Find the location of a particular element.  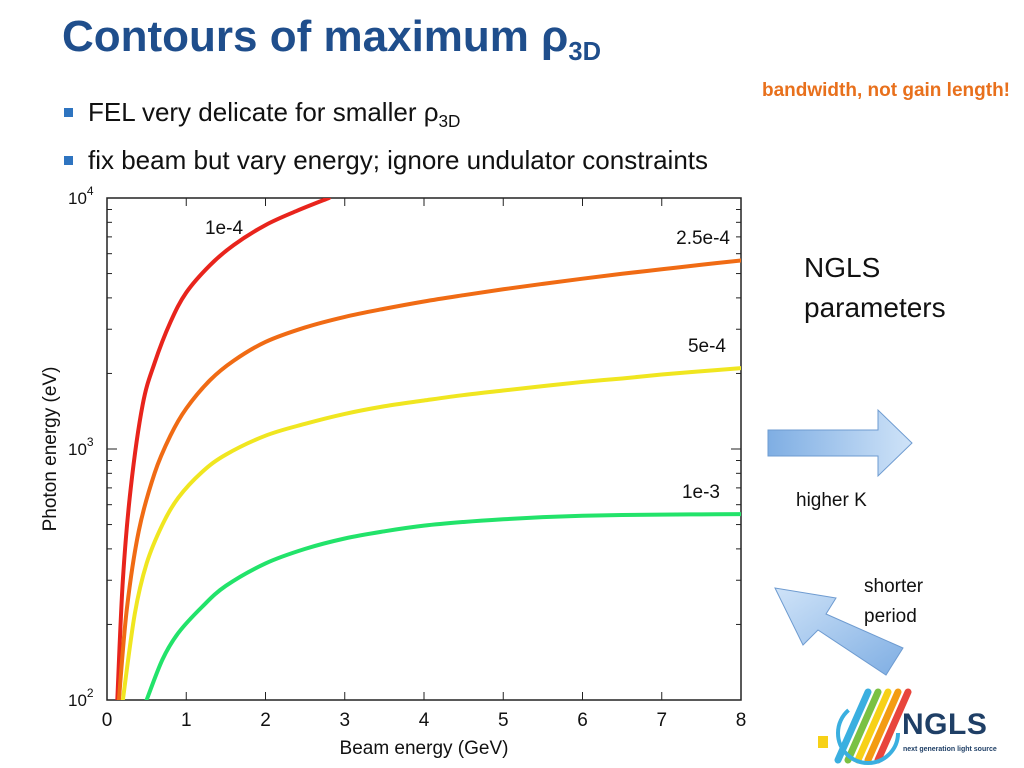

shorter-period-line: period is located at coordinates (890, 616).